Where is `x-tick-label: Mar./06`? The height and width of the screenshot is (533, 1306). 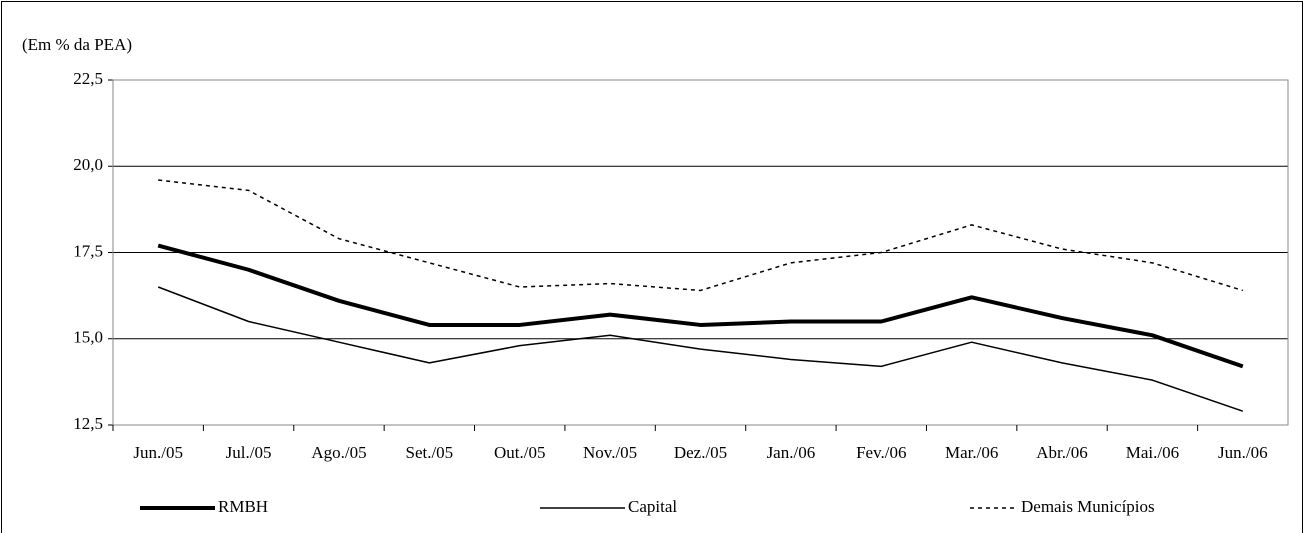 x-tick-label: Mar./06 is located at coordinates (971, 452).